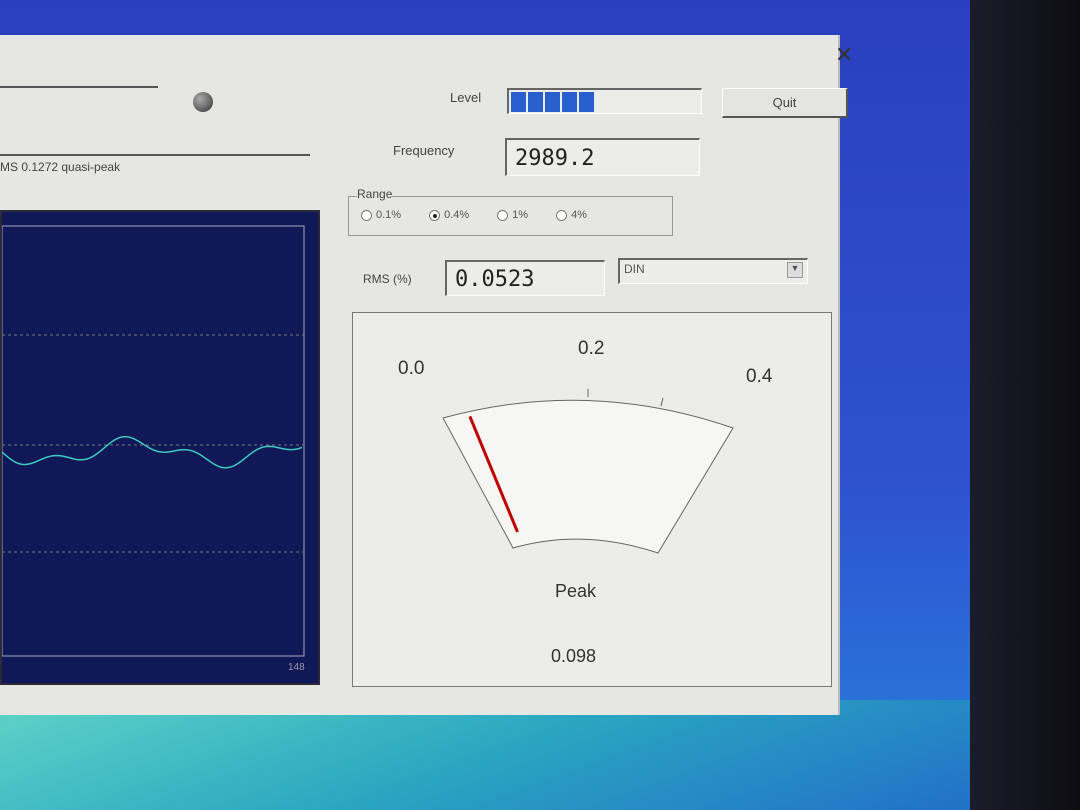 The height and width of the screenshot is (810, 1080). Describe the element at coordinates (574, 656) in the screenshot. I see `peak-value: 0.098` at that location.